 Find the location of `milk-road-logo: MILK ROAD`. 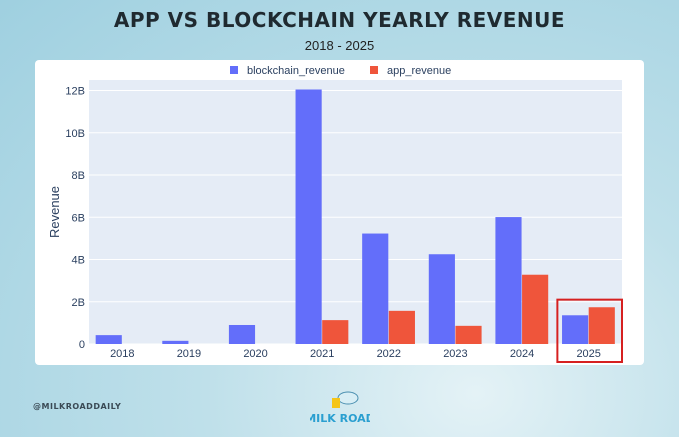

milk-road-logo: MILK ROAD is located at coordinates (340, 408).